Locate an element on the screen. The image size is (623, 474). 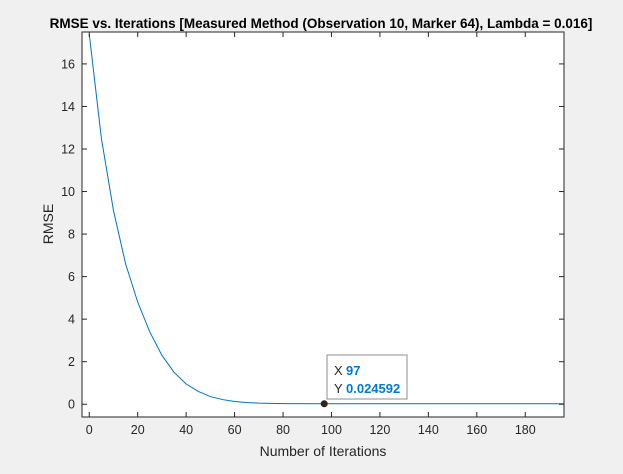
datatip-box is located at coordinates (367, 377).